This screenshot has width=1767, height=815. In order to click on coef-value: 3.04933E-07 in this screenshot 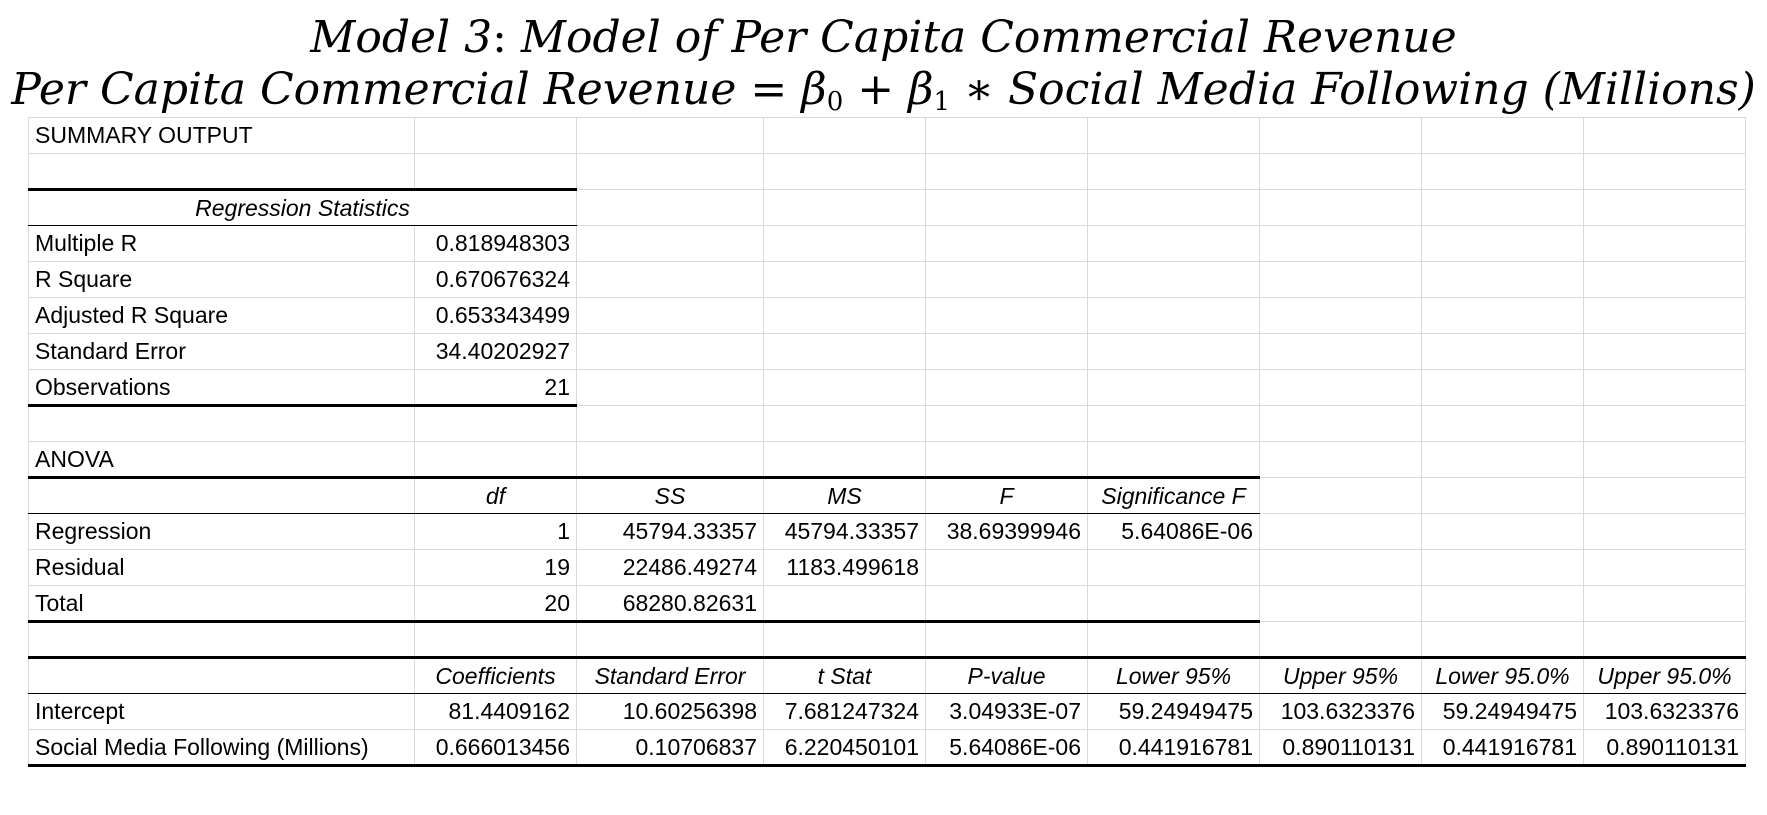, I will do `click(1006, 711)`.